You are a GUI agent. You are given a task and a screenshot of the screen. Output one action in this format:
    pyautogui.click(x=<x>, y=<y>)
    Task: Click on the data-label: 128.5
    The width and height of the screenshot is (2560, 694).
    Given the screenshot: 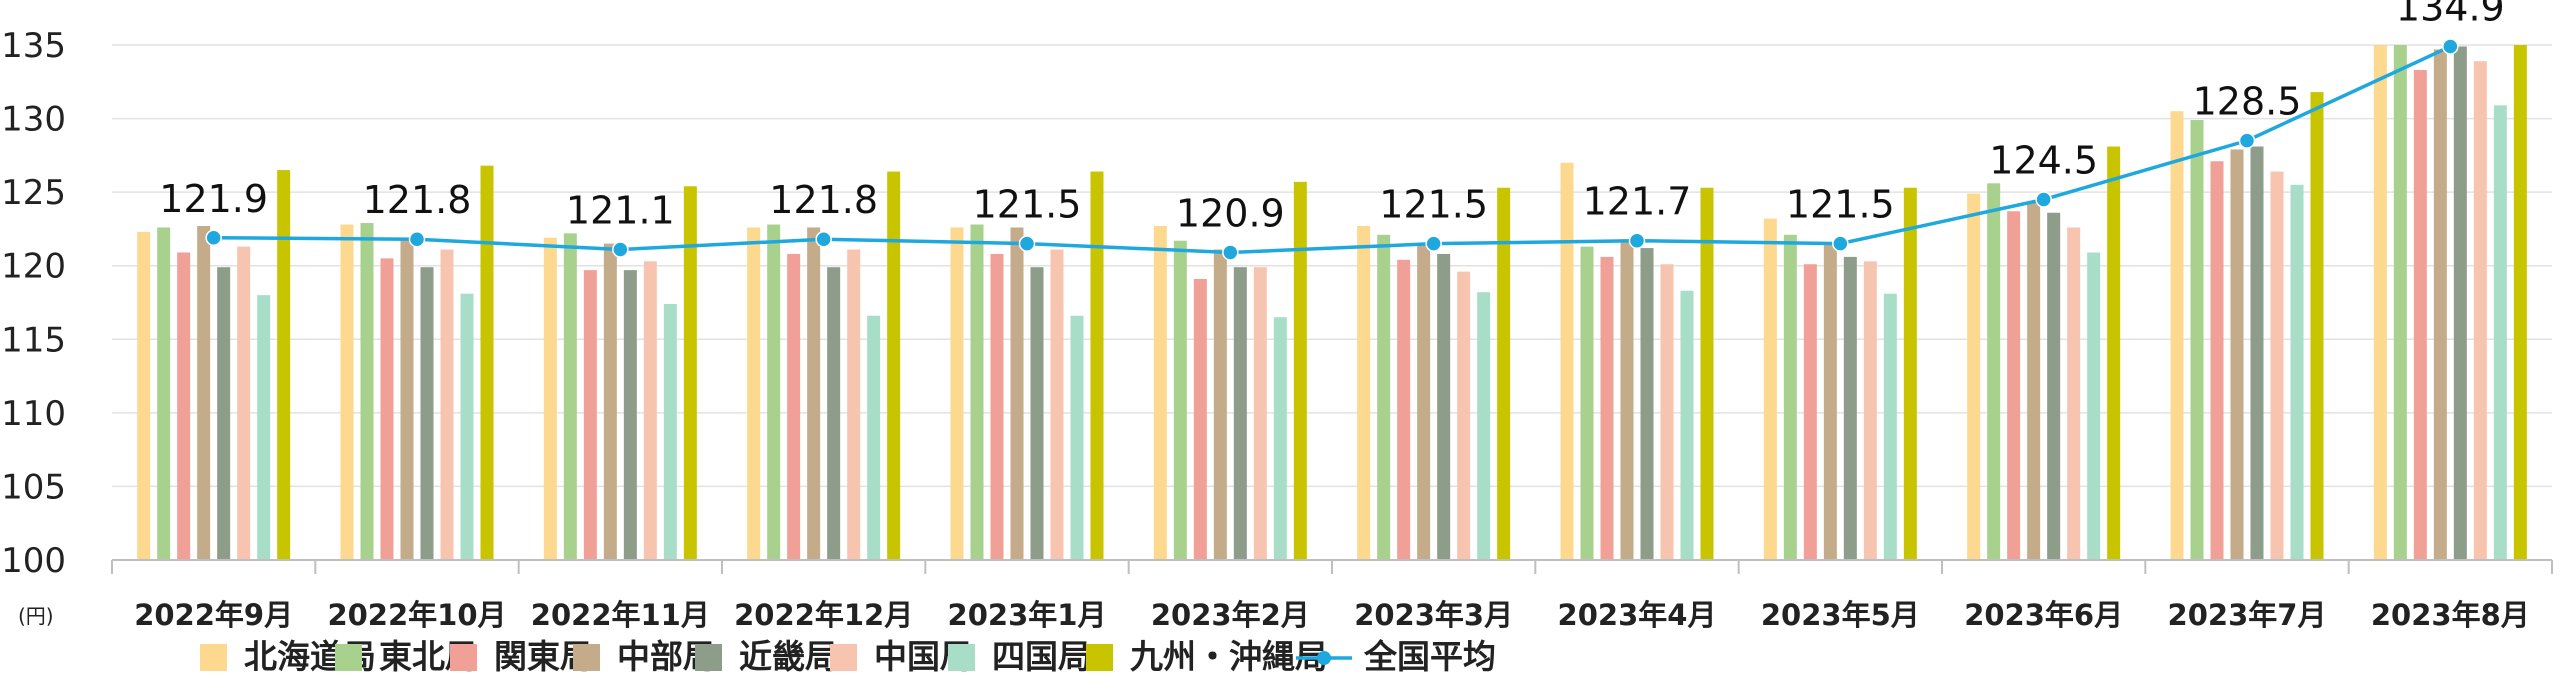 What is the action you would take?
    pyautogui.click(x=2247, y=102)
    